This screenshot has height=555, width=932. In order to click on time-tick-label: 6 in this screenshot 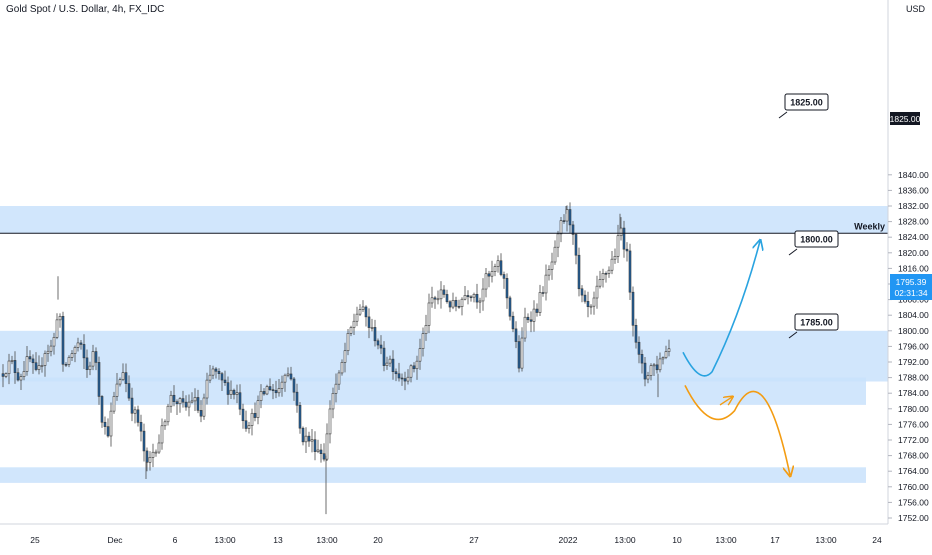, I will do `click(175, 540)`.